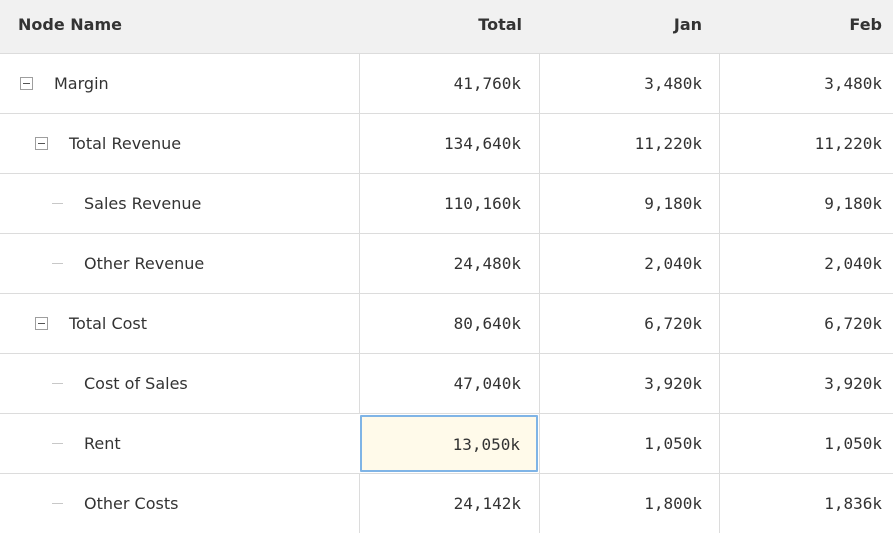 The image size is (893, 534). Describe the element at coordinates (449, 503) in the screenshot. I see `total-cell: 24,142k` at that location.